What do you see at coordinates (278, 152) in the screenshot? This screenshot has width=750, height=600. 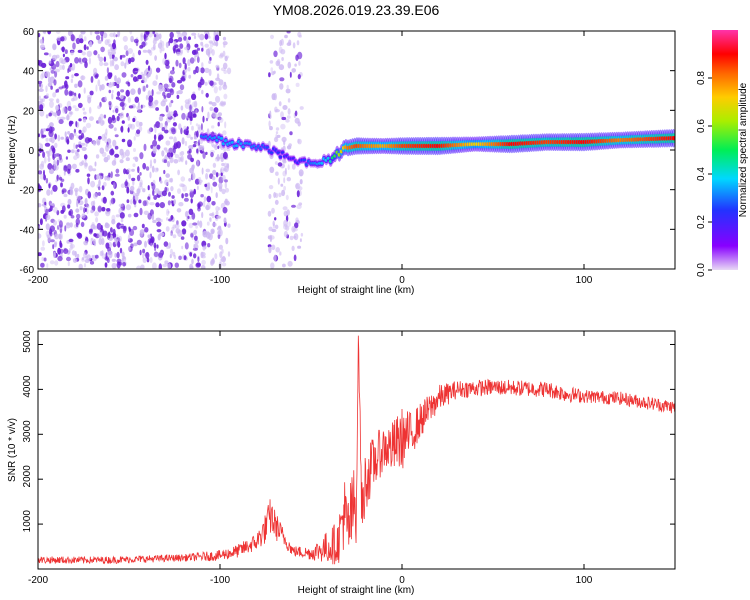 I see `spectrogram-ridge-core` at bounding box center [278, 152].